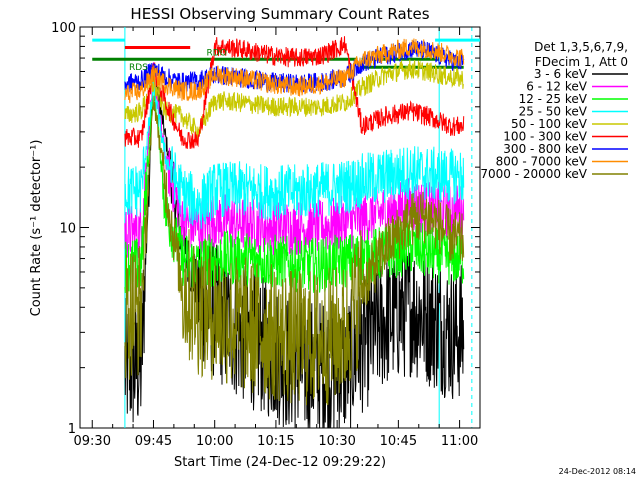 Image resolution: width=640 pixels, height=480 pixels. I want to click on x-tick-label-4: 10:15, so click(275, 441).